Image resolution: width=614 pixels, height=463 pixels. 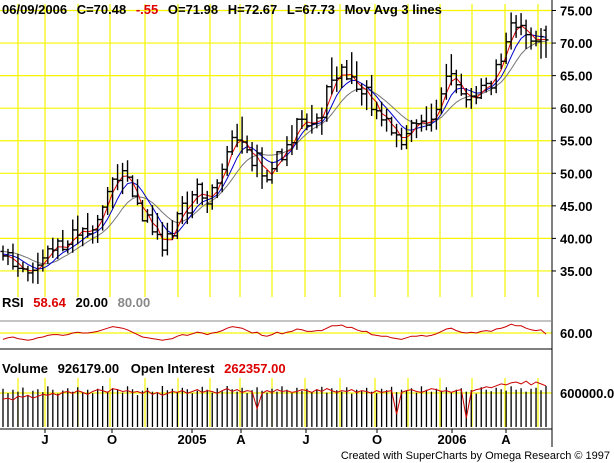 What do you see at coordinates (274, 403) in the screenshot?
I see `volume-plot` at bounding box center [274, 403].